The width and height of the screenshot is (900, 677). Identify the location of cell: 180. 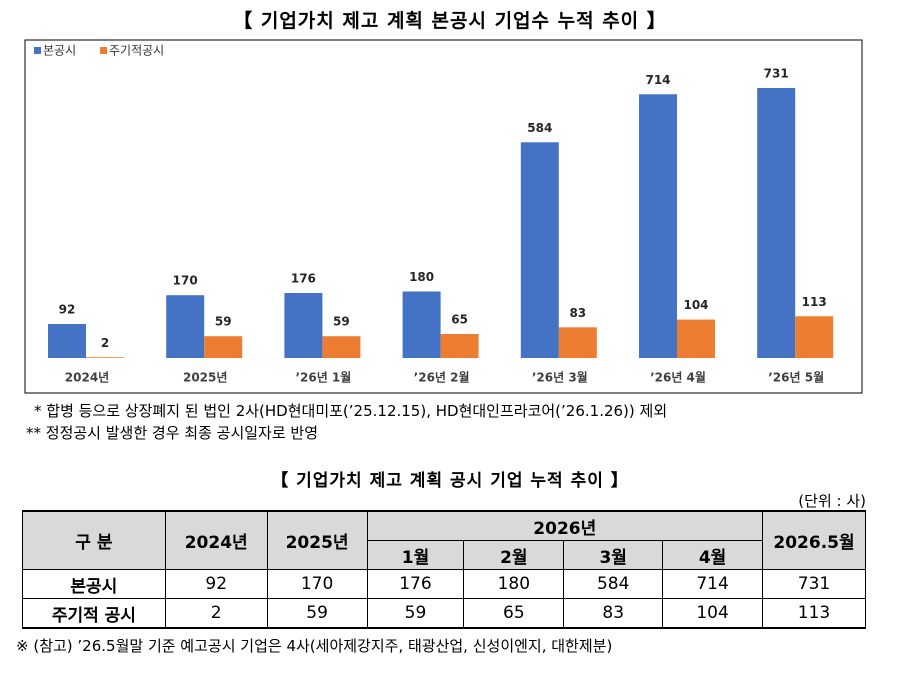
(514, 584).